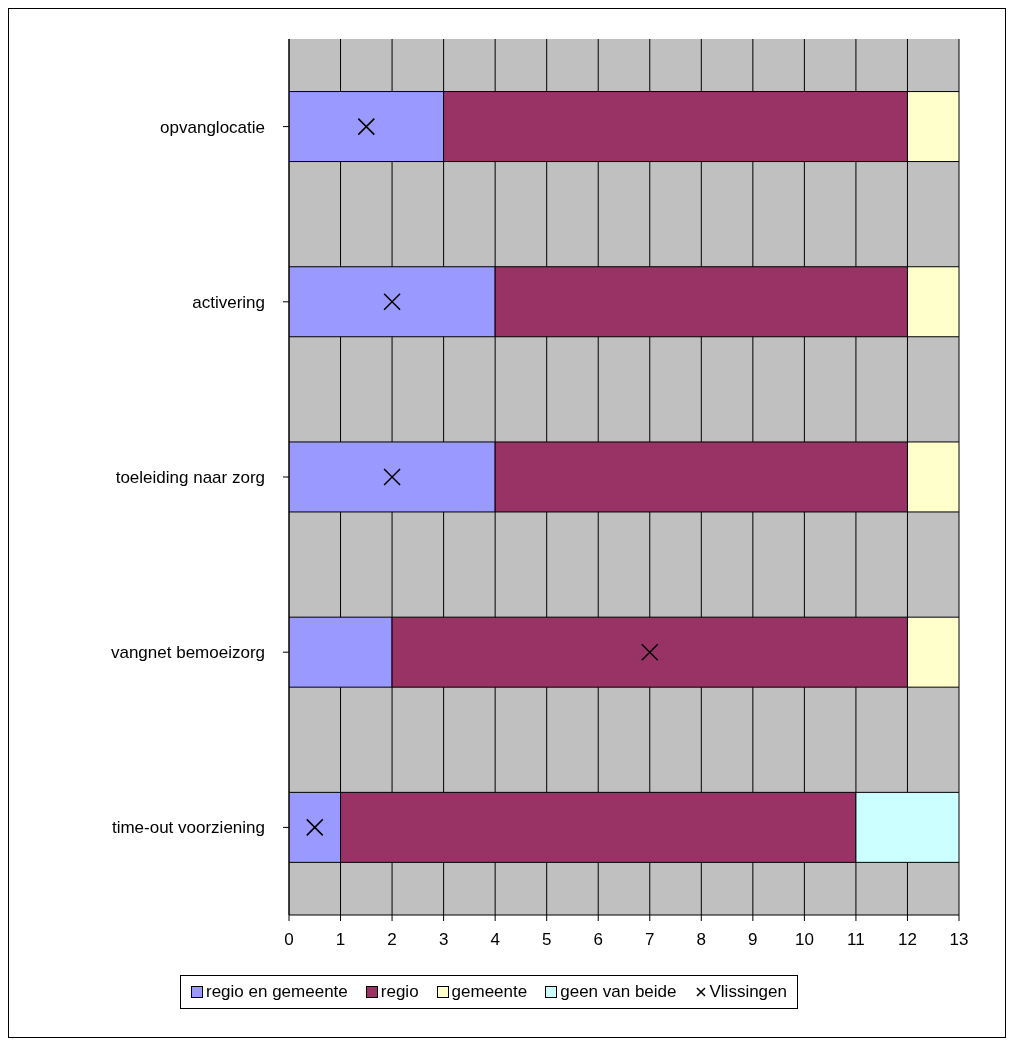 The width and height of the screenshot is (1016, 1050). What do you see at coordinates (546, 940) in the screenshot?
I see `x-tick-label: 5` at bounding box center [546, 940].